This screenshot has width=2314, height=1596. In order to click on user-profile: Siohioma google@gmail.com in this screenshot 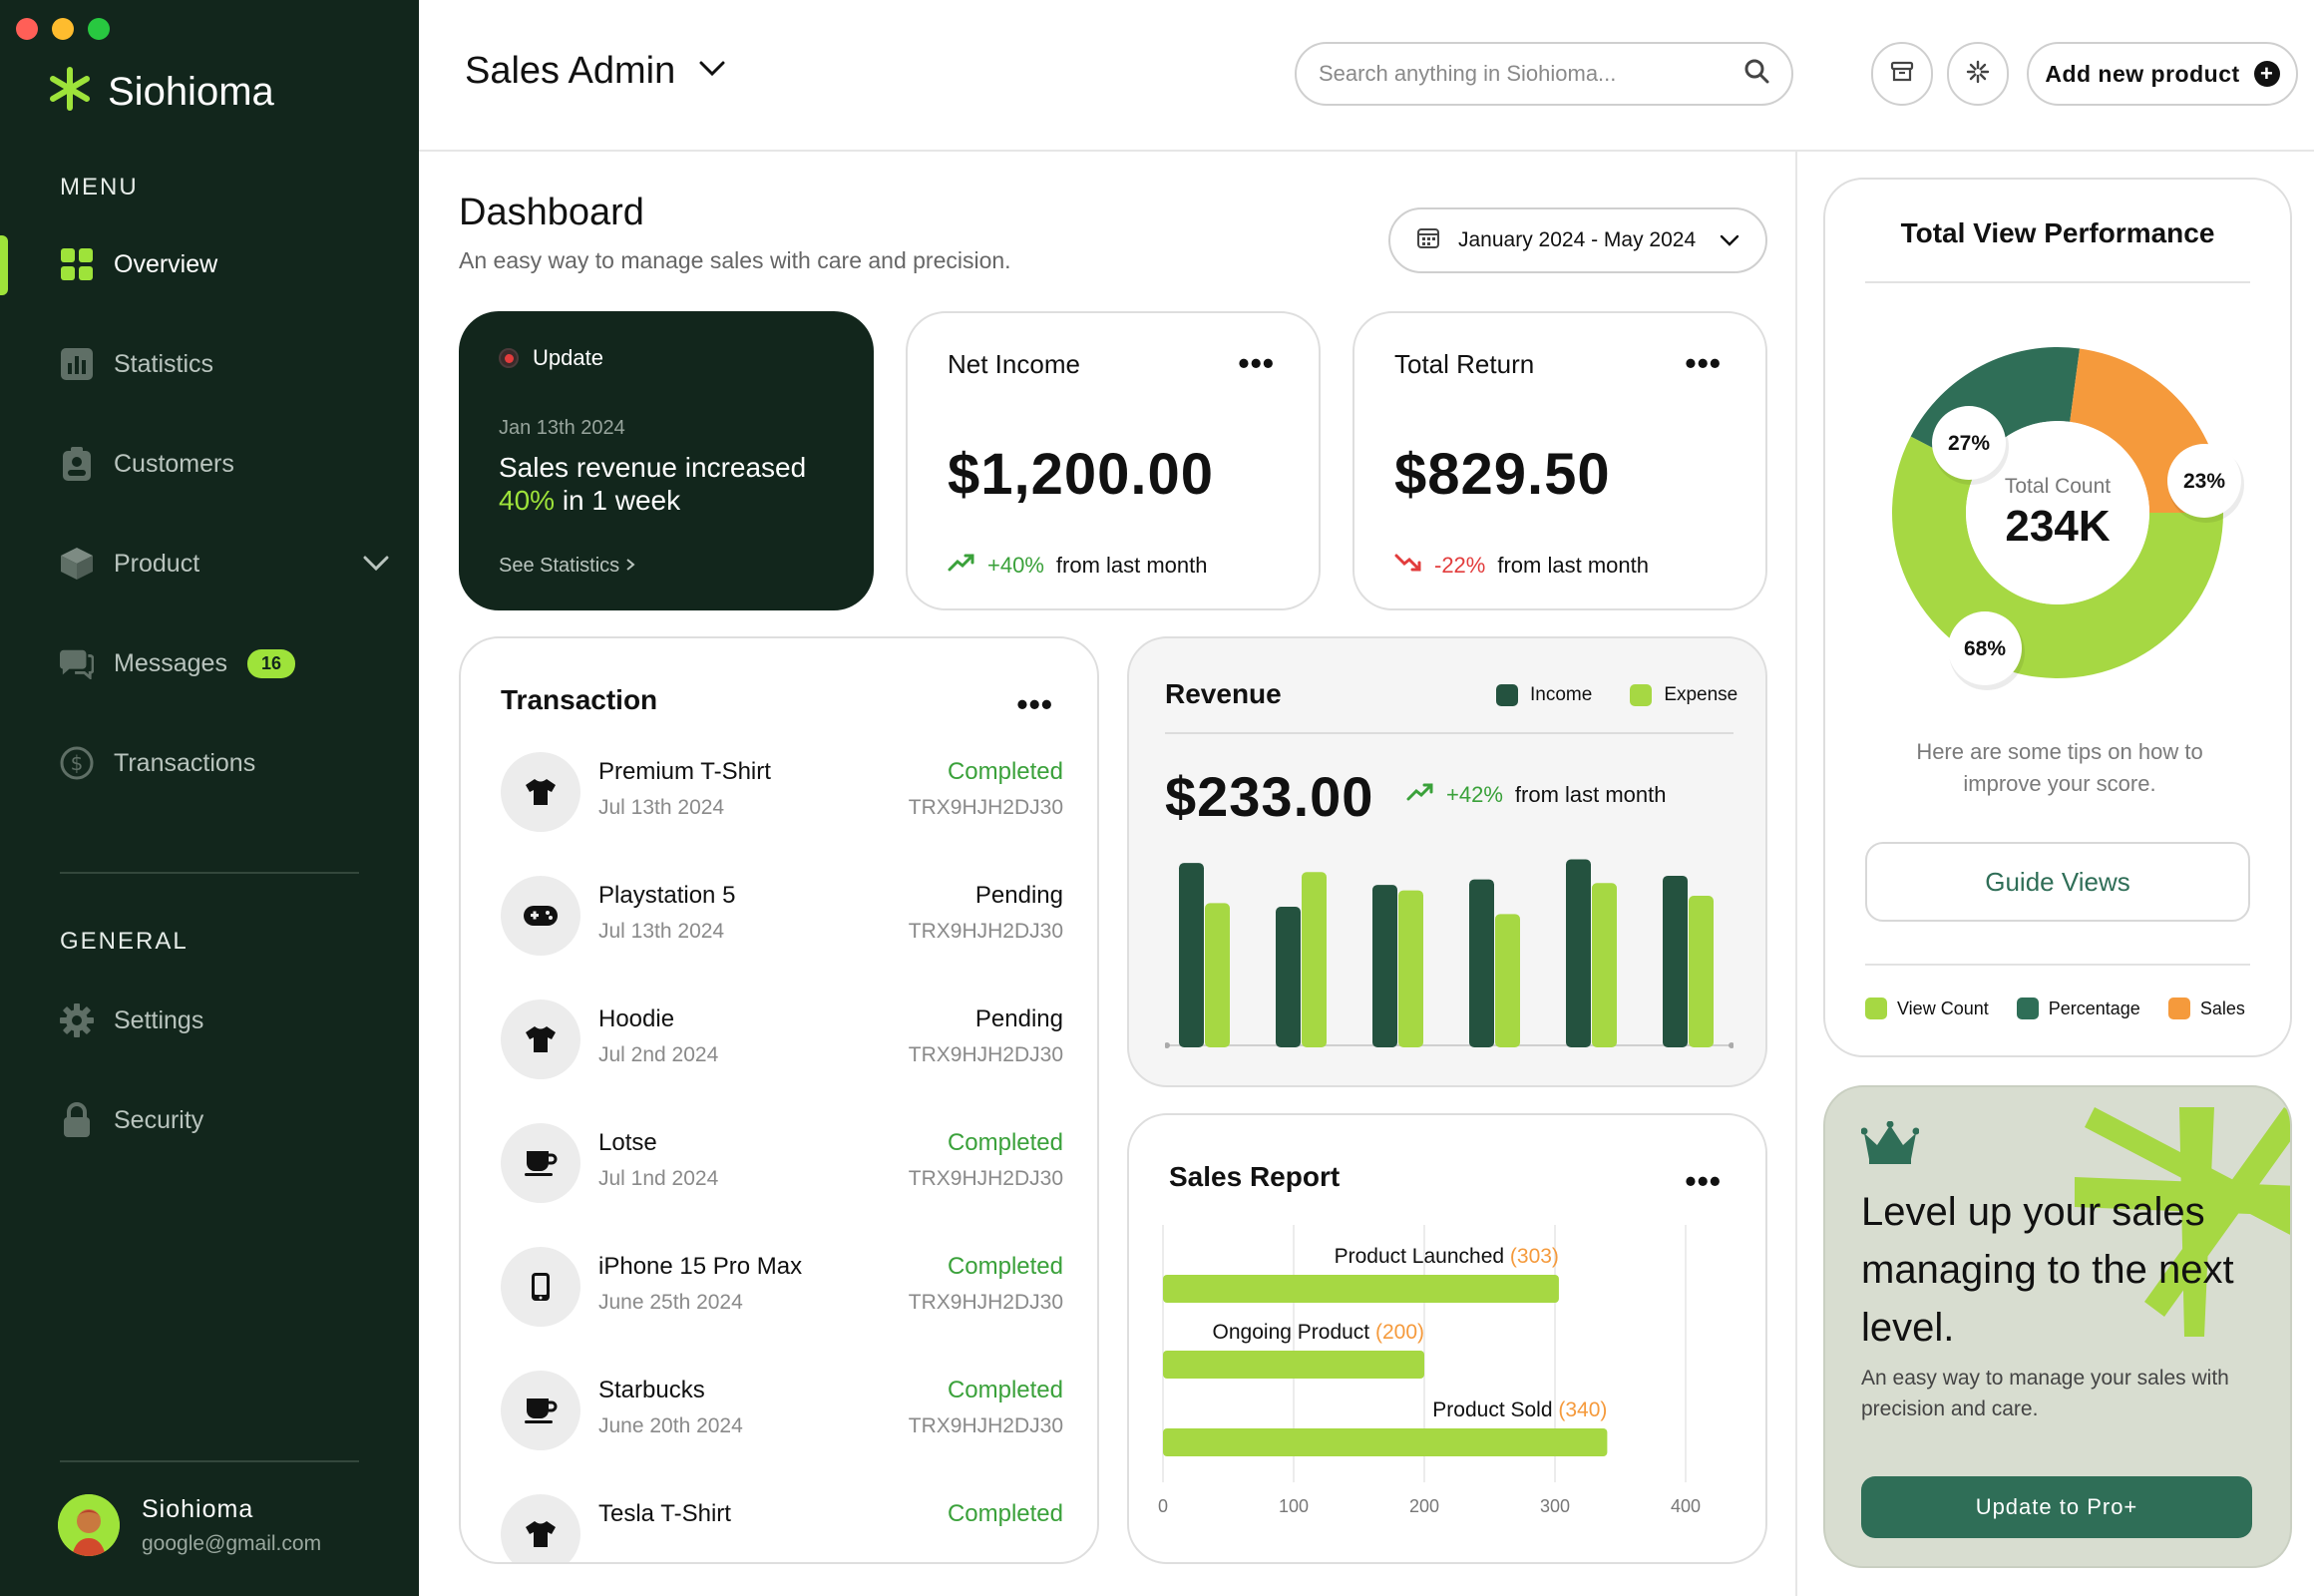, I will do `click(189, 1525)`.